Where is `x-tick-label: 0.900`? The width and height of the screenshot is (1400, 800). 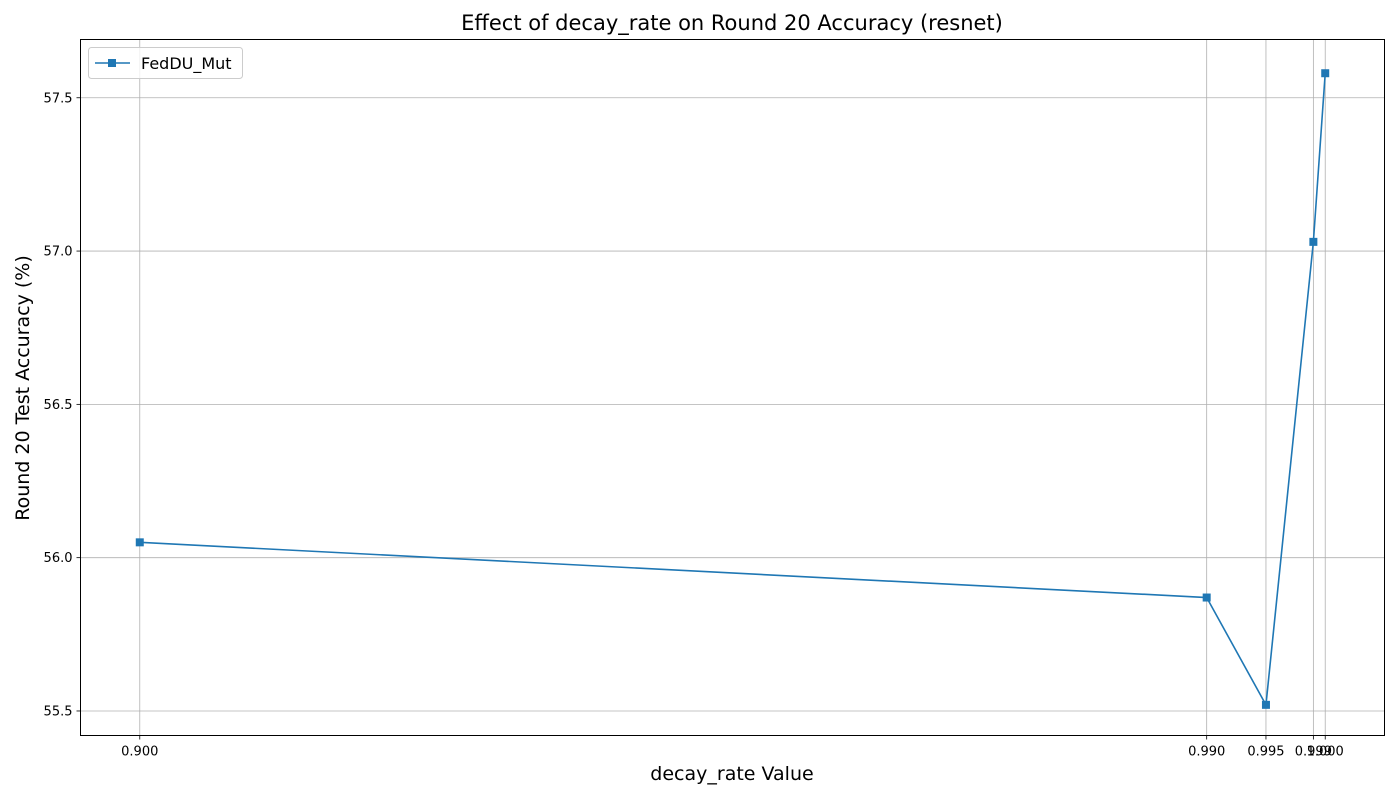 x-tick-label: 0.900 is located at coordinates (139, 752).